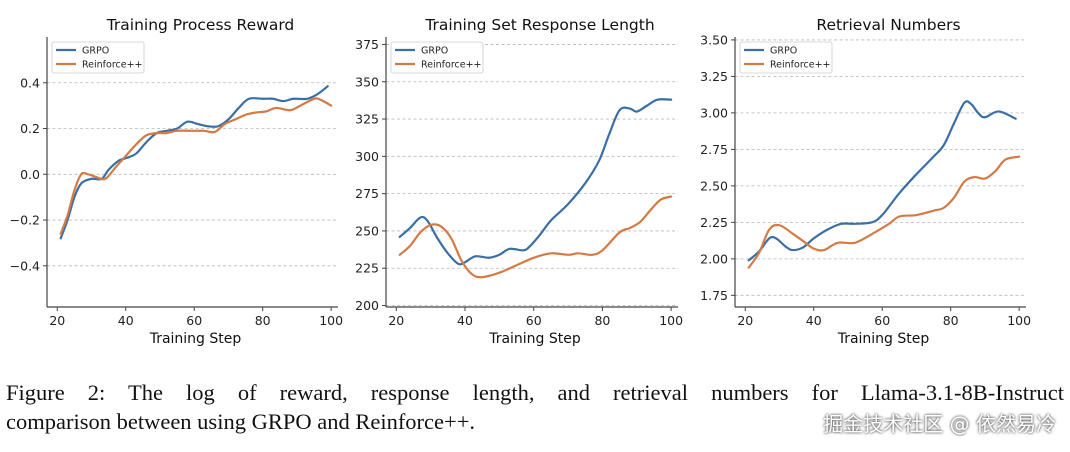 The height and width of the screenshot is (452, 1070). What do you see at coordinates (888, 25) in the screenshot?
I see `chart-title: Retrieval Numbers` at bounding box center [888, 25].